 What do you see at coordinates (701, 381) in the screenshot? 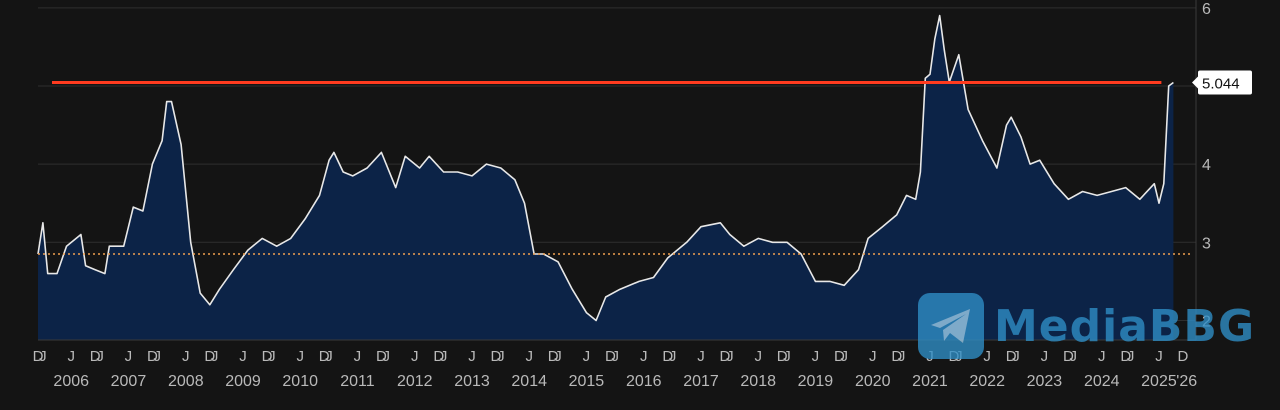
I see `x-year-label: 2017` at bounding box center [701, 381].